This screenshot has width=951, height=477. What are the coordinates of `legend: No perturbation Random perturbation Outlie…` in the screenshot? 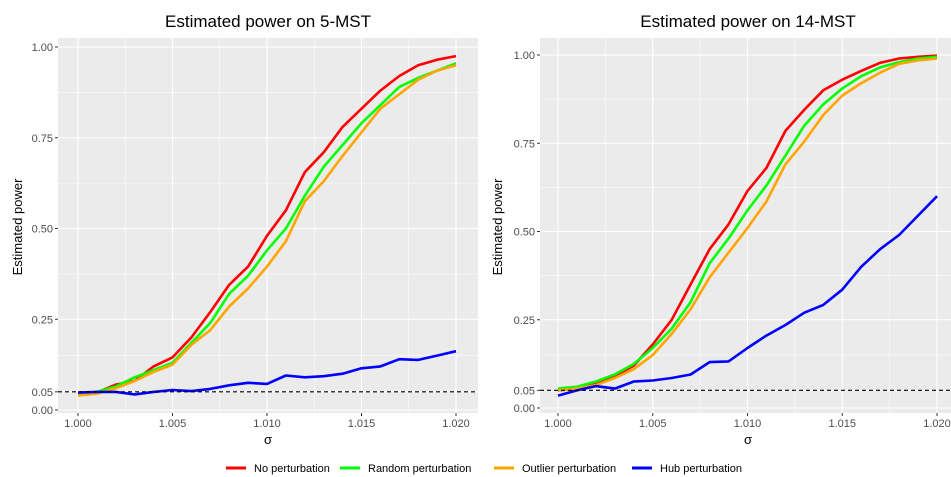 It's located at (484, 469).